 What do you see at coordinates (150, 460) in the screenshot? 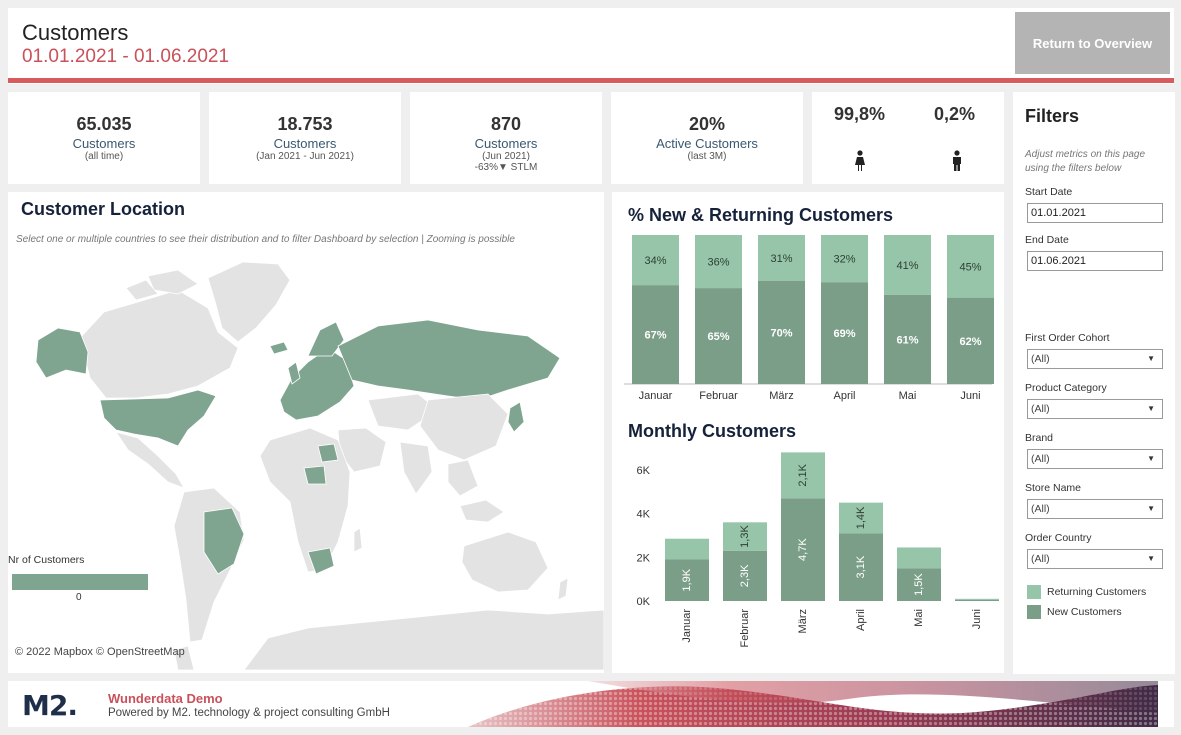
I see `map-country-mexico` at bounding box center [150, 460].